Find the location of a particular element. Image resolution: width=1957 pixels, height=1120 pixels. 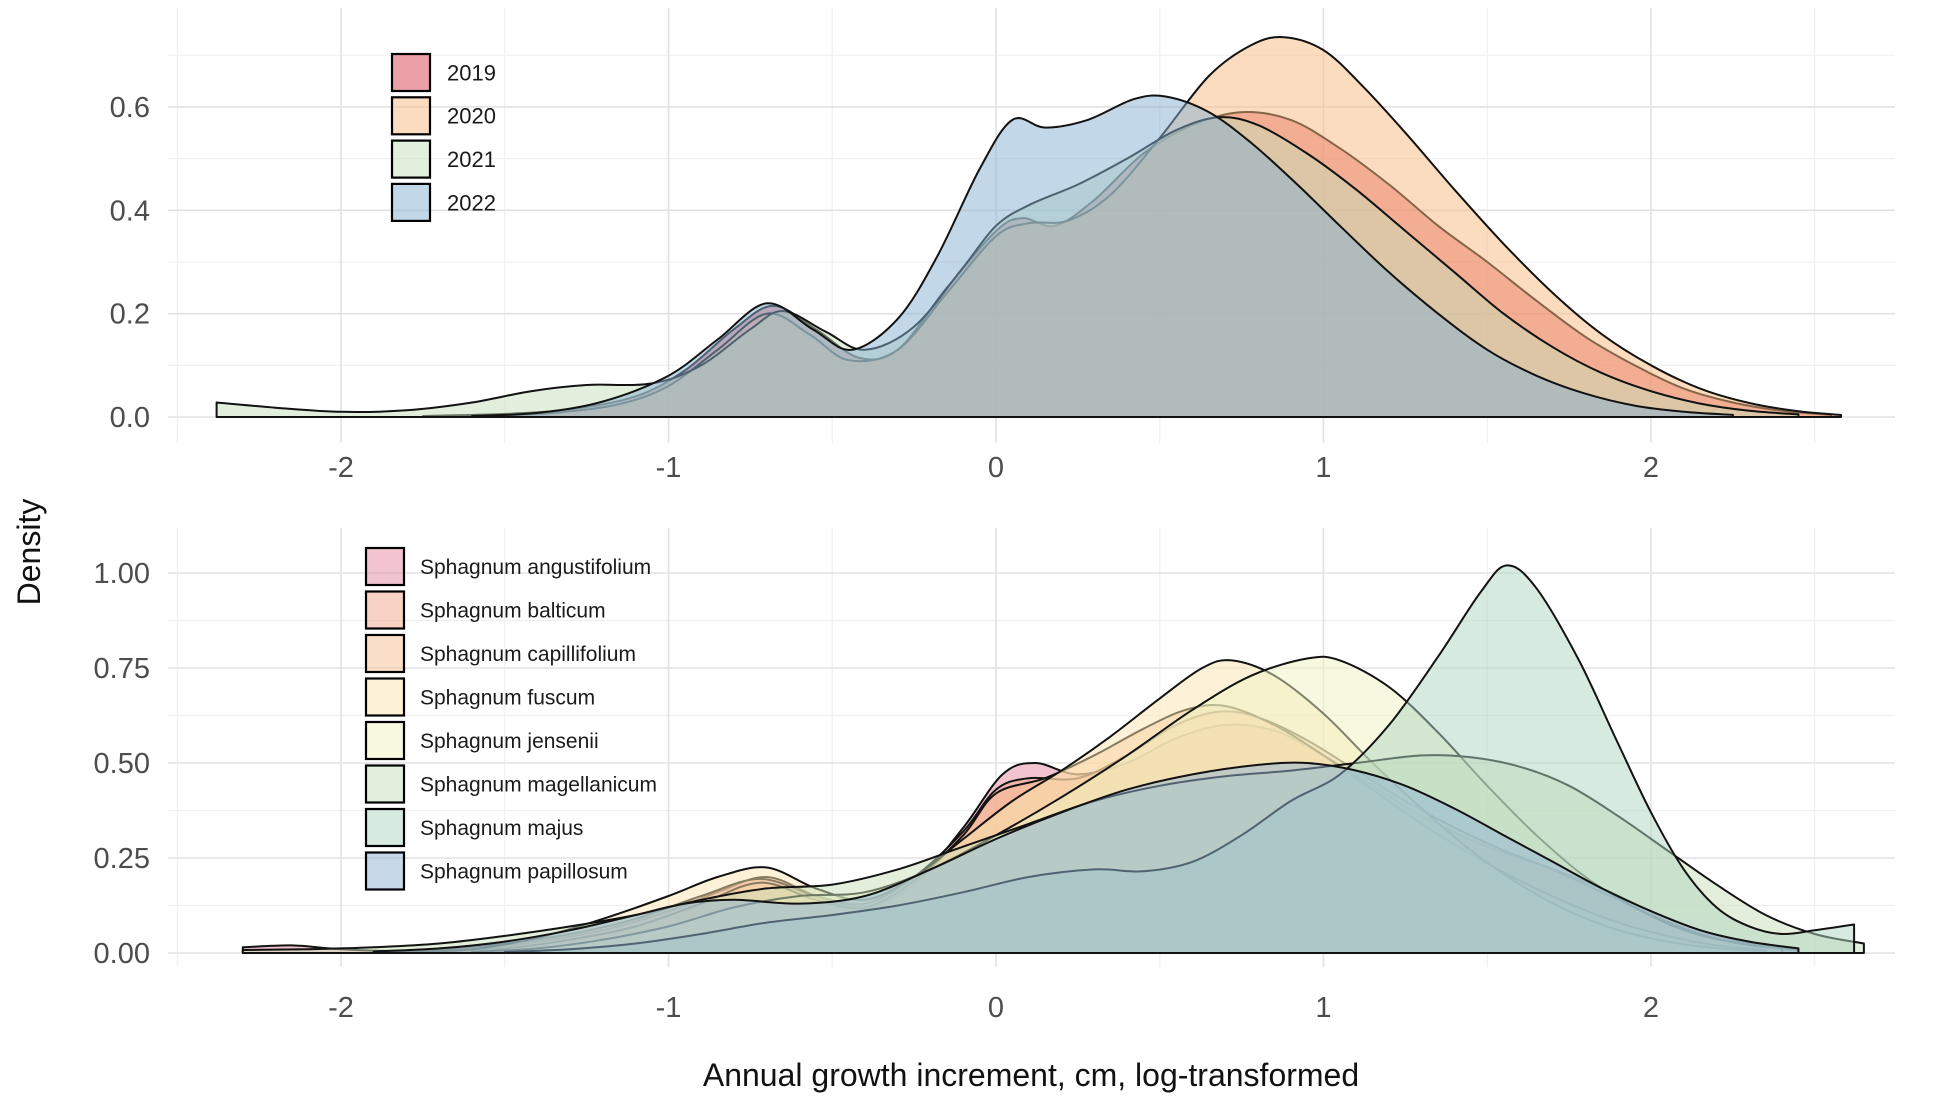

legend-label: Sphagnum capillifolium is located at coordinates (528, 654).